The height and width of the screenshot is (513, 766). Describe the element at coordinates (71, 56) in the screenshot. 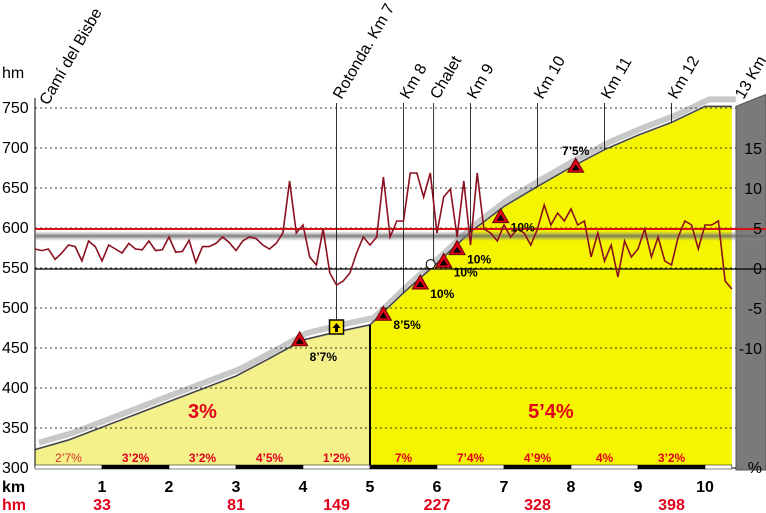

I see `waypoint-label: Camí del Bisbe` at that location.